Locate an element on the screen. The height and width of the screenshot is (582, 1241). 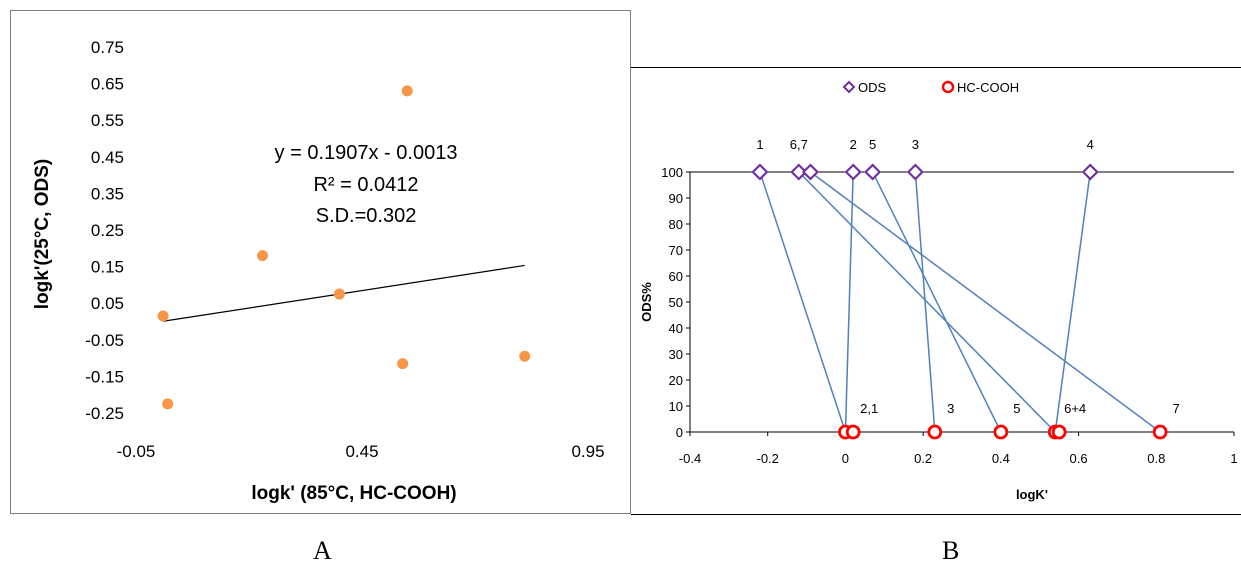
x-tick-label: 1 is located at coordinates (1233, 458).